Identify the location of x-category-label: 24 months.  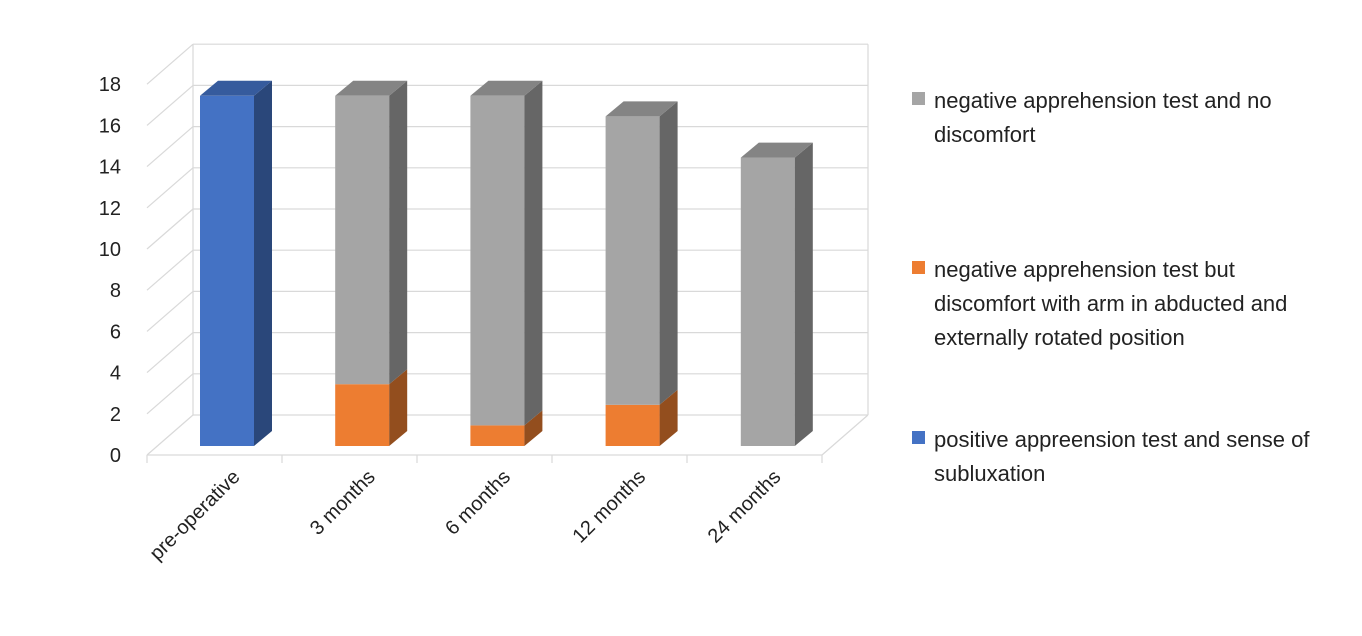
(745, 507).